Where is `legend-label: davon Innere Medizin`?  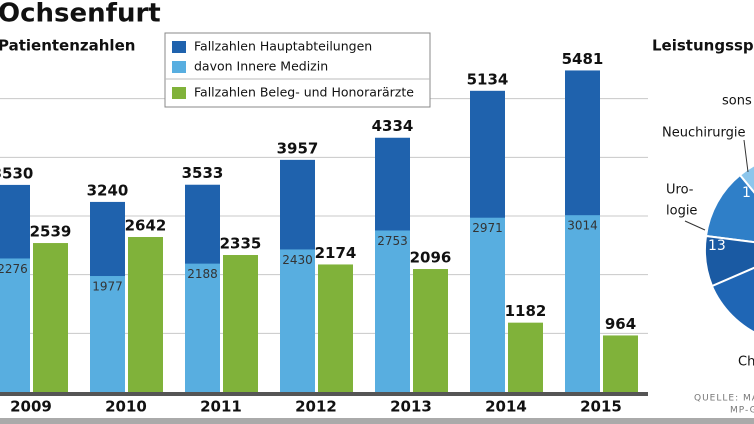 legend-label: davon Innere Medizin is located at coordinates (261, 66).